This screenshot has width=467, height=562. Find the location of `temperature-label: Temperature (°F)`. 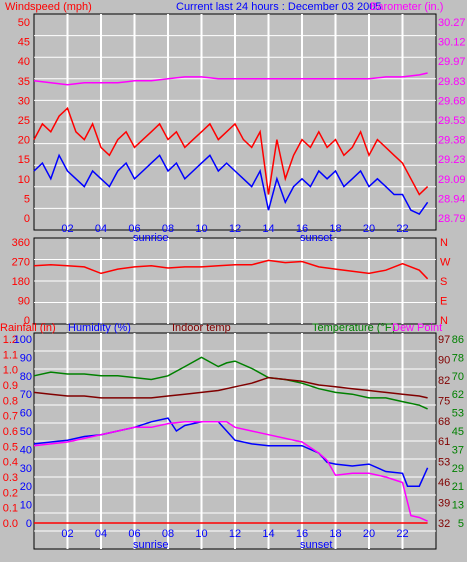

temperature-label: Temperature (°F) is located at coordinates (353, 328).